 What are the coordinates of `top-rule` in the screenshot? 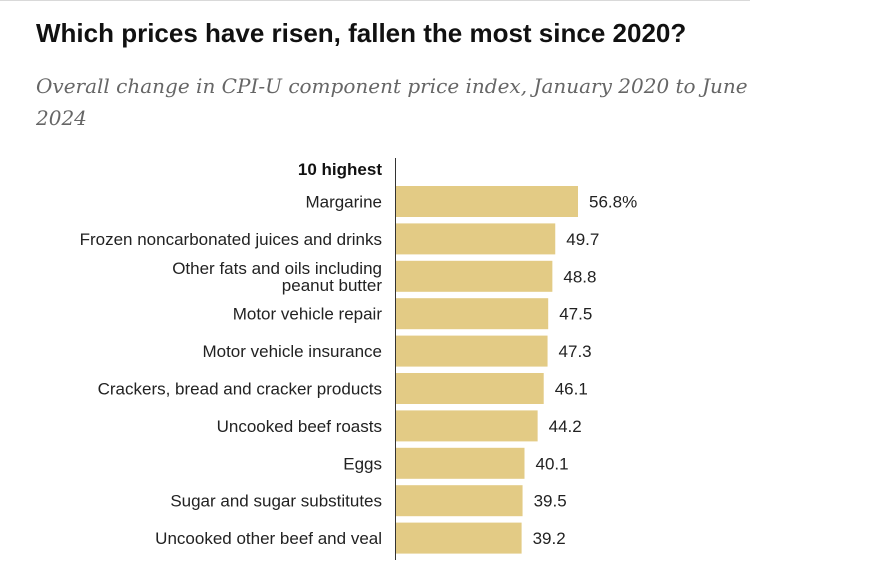 It's located at (375, 0).